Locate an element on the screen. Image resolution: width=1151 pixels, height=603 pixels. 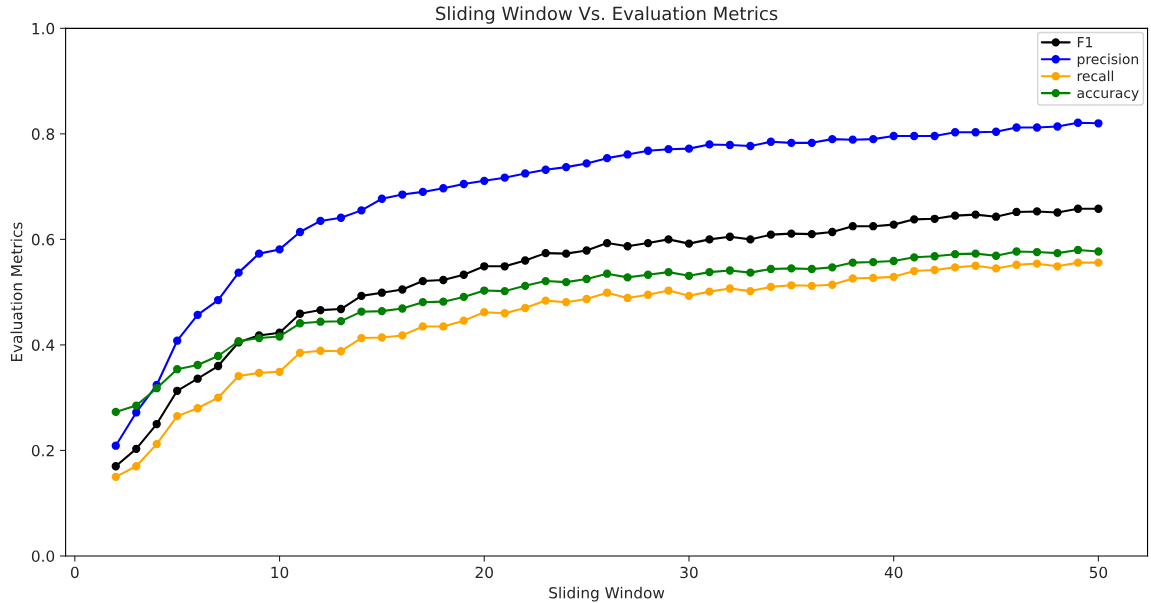
legend-label: recall is located at coordinates (1095, 76).